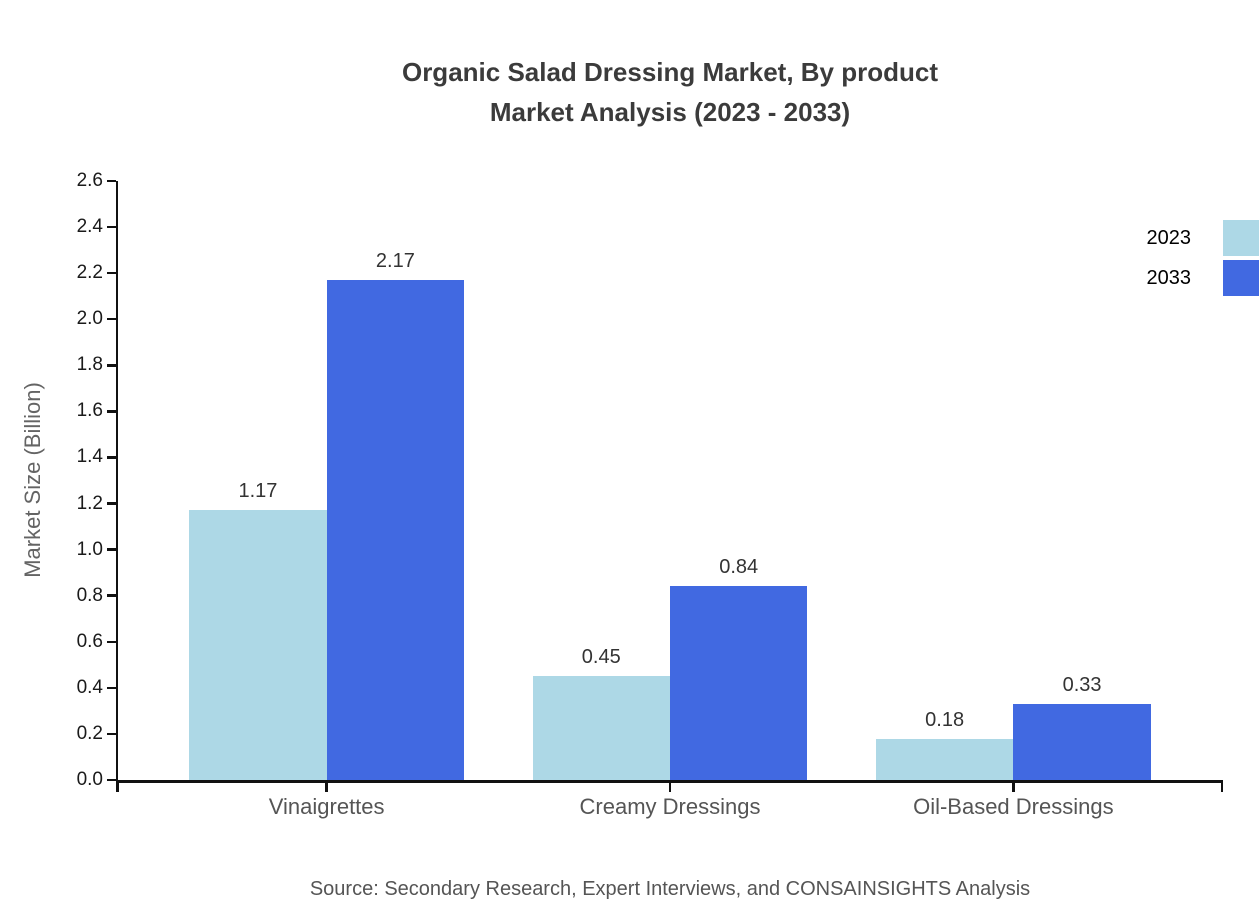 The width and height of the screenshot is (1260, 920). I want to click on bar-2033-vinaigrettes, so click(395, 530).